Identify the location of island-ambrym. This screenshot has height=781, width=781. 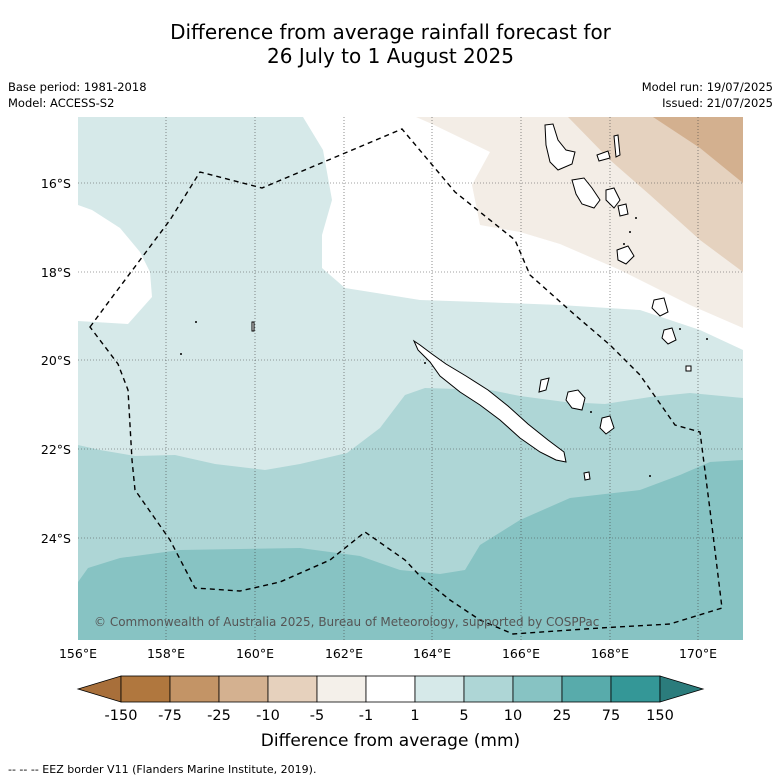
(613, 198).